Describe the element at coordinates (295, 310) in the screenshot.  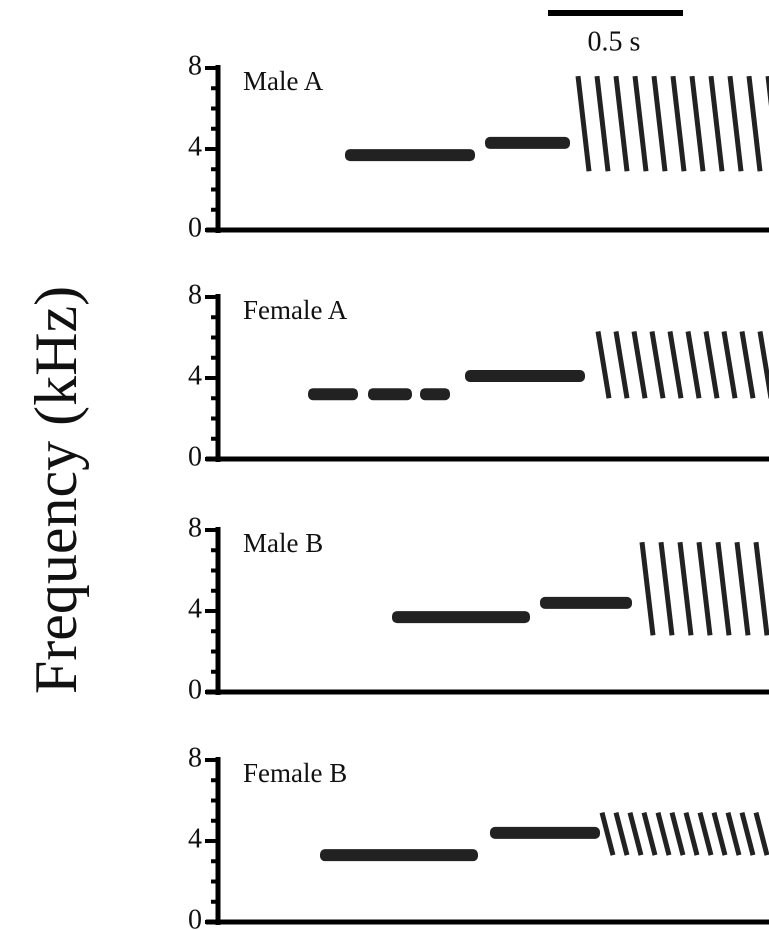
I see `panel-title: Female A` at that location.